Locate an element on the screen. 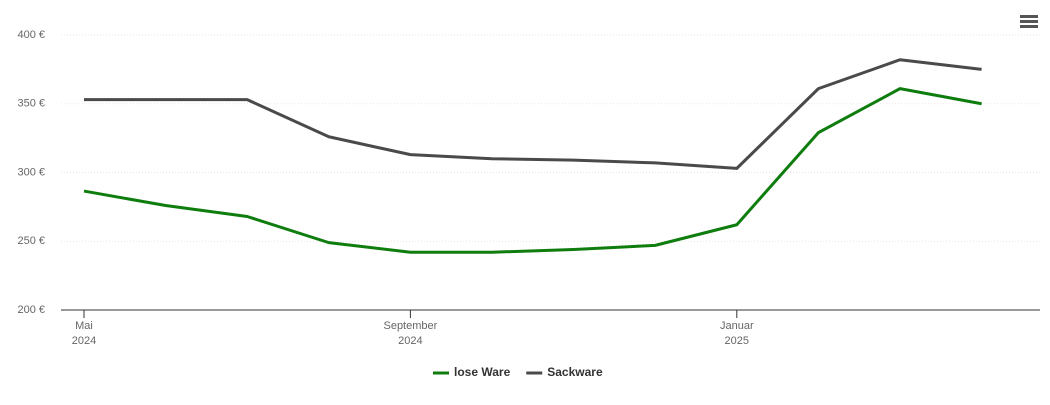  y-tick-label: 250 € is located at coordinates (31, 241).